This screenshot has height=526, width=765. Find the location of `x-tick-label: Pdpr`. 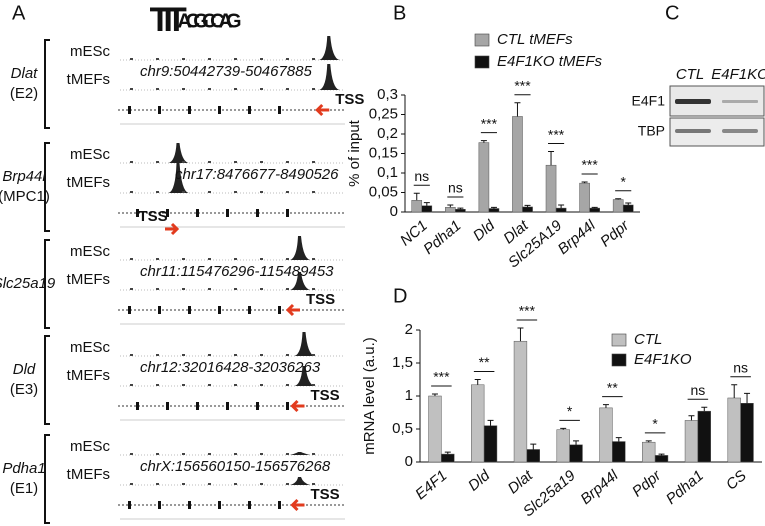

x-tick-label: Pdpr is located at coordinates (615, 233).